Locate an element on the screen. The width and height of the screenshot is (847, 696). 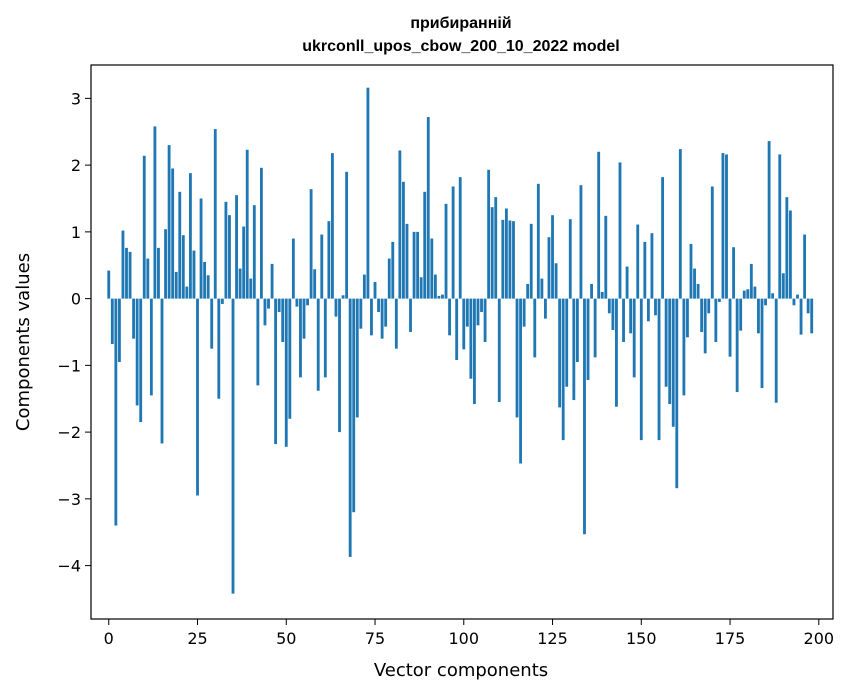
y-tick-label: 1 is located at coordinates (76, 232).